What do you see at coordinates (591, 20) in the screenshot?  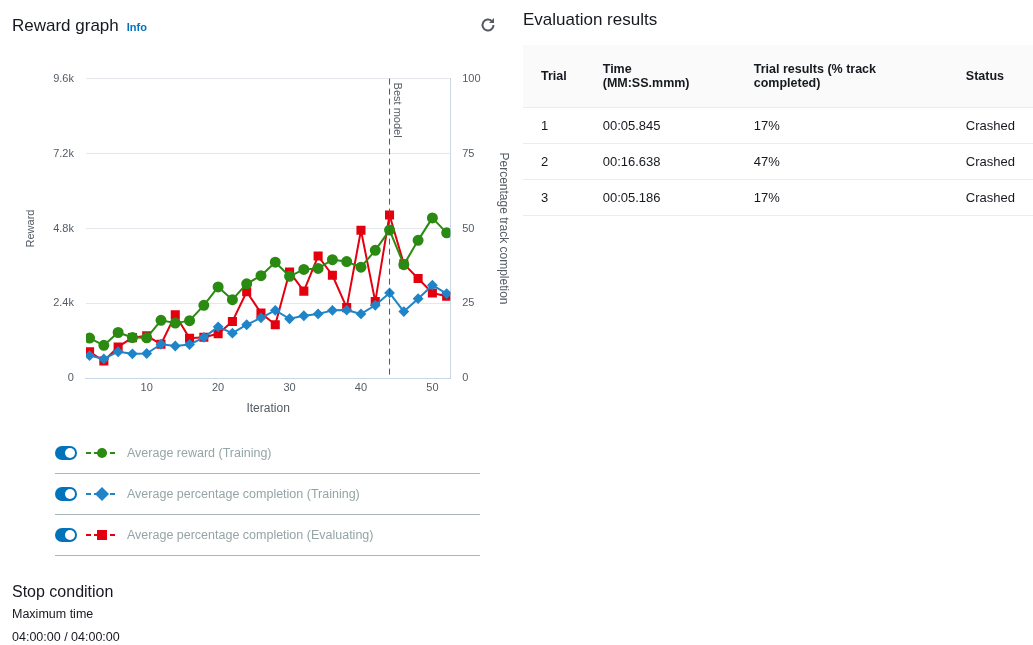 I see `text: Evaluation results` at bounding box center [591, 20].